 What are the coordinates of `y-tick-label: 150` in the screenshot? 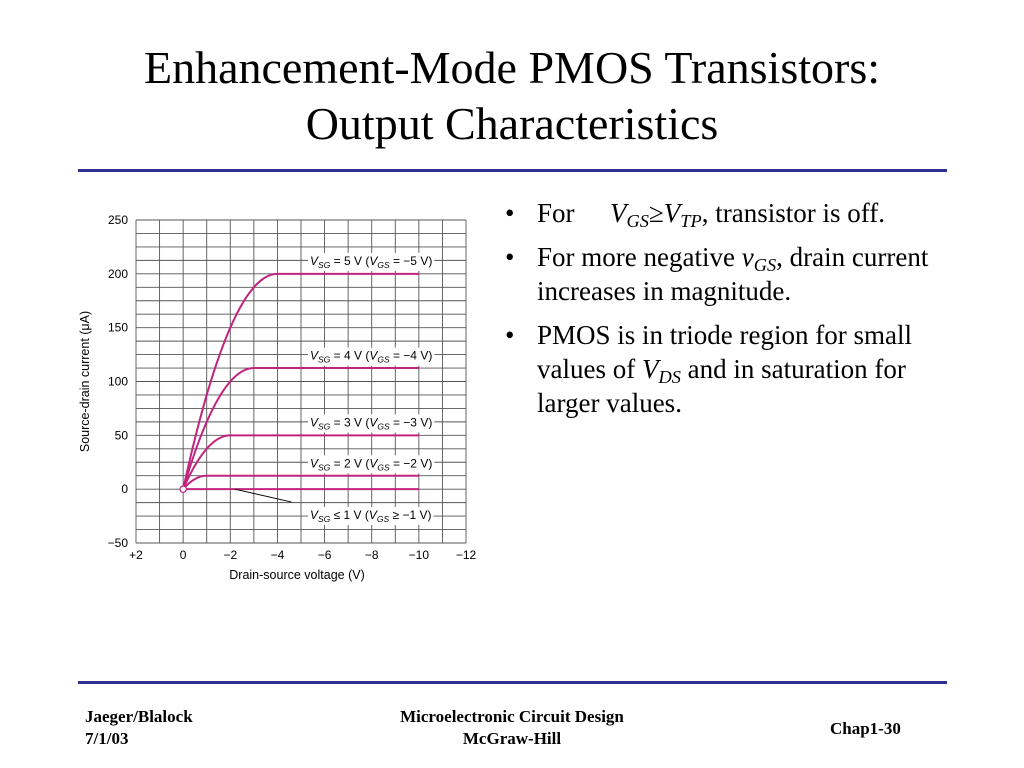 It's located at (118, 328).